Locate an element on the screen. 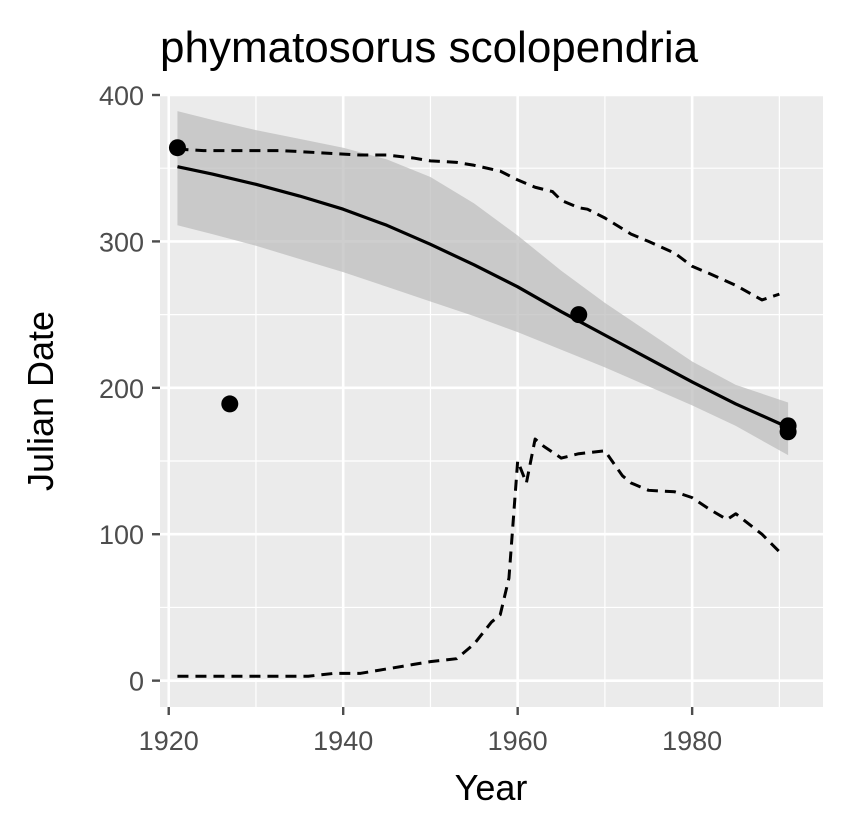  y-tick-label: 400 is located at coordinates (121, 96).